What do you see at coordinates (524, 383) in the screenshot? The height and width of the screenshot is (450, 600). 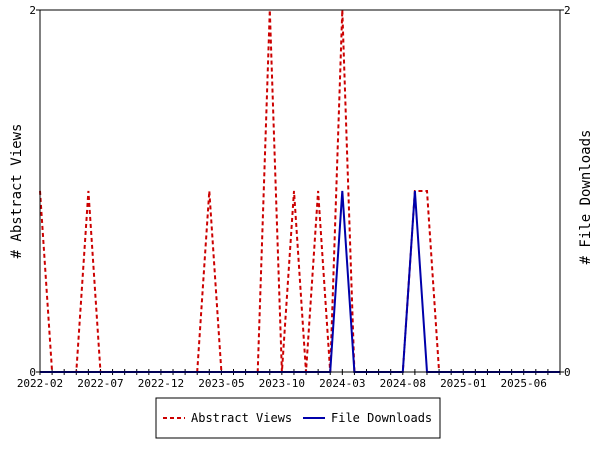 I see `x-tick-label: 2025-06` at bounding box center [524, 383].